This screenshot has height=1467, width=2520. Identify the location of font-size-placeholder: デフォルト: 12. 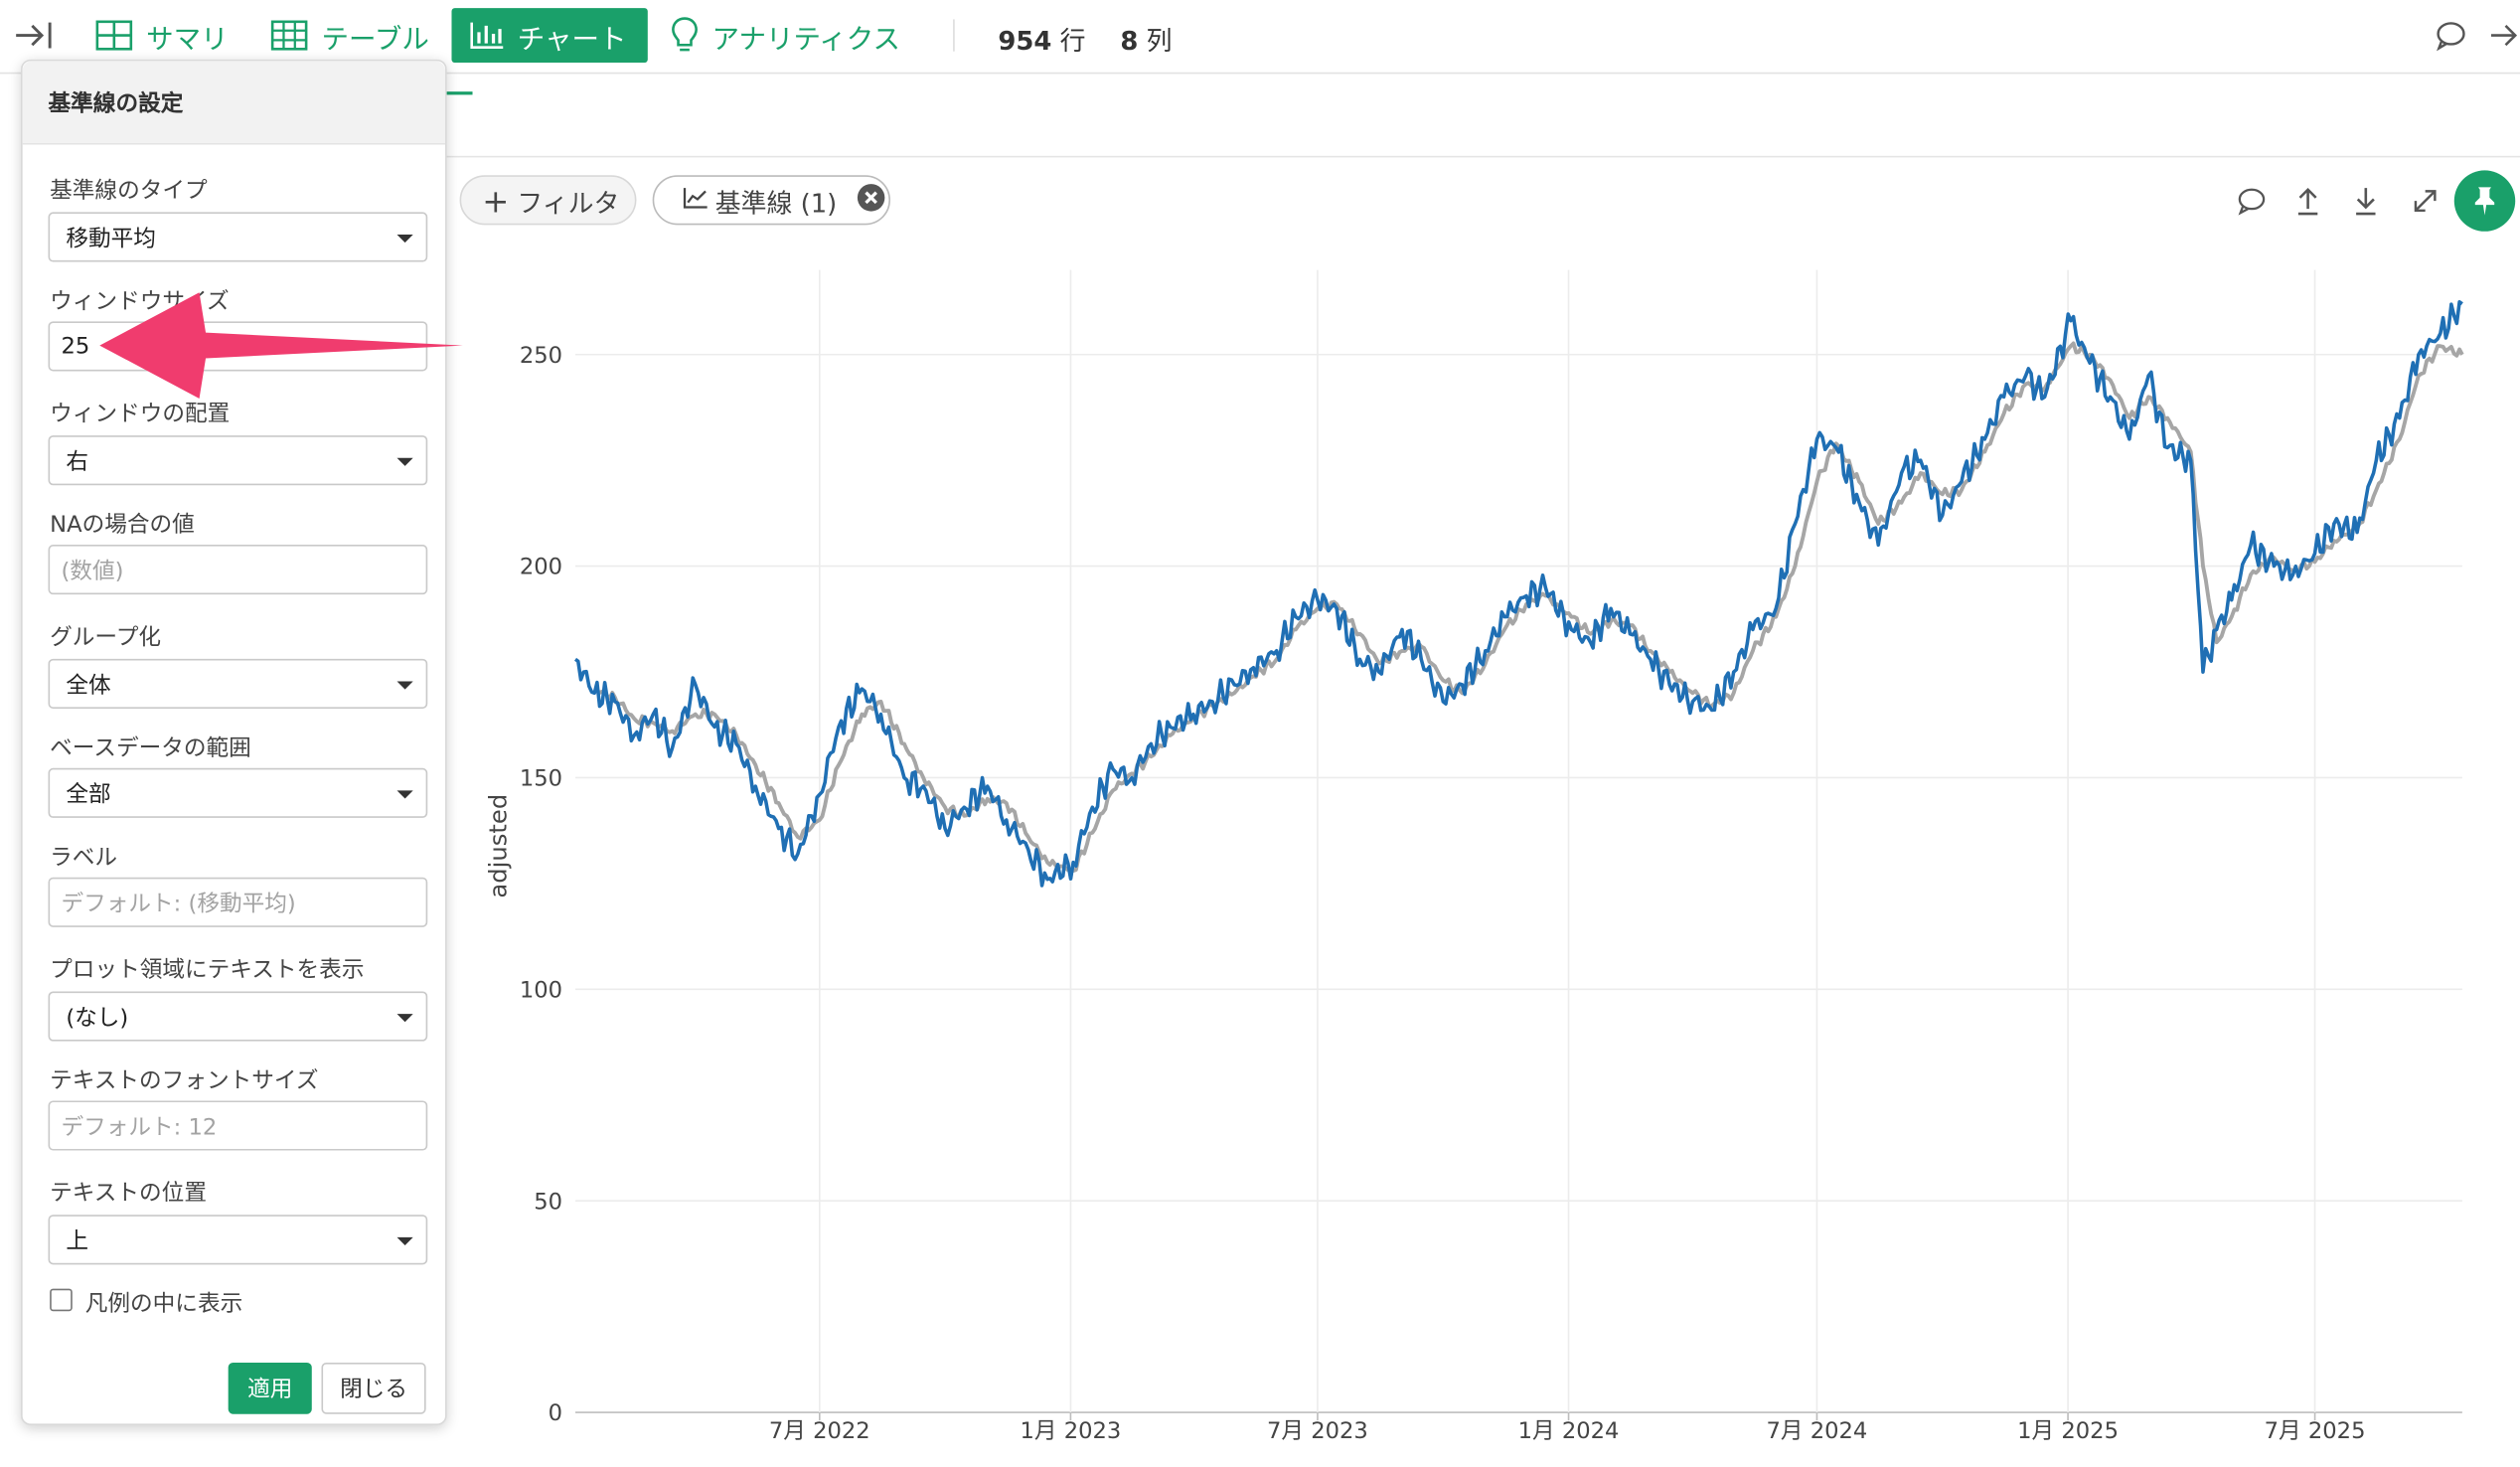
(139, 1127).